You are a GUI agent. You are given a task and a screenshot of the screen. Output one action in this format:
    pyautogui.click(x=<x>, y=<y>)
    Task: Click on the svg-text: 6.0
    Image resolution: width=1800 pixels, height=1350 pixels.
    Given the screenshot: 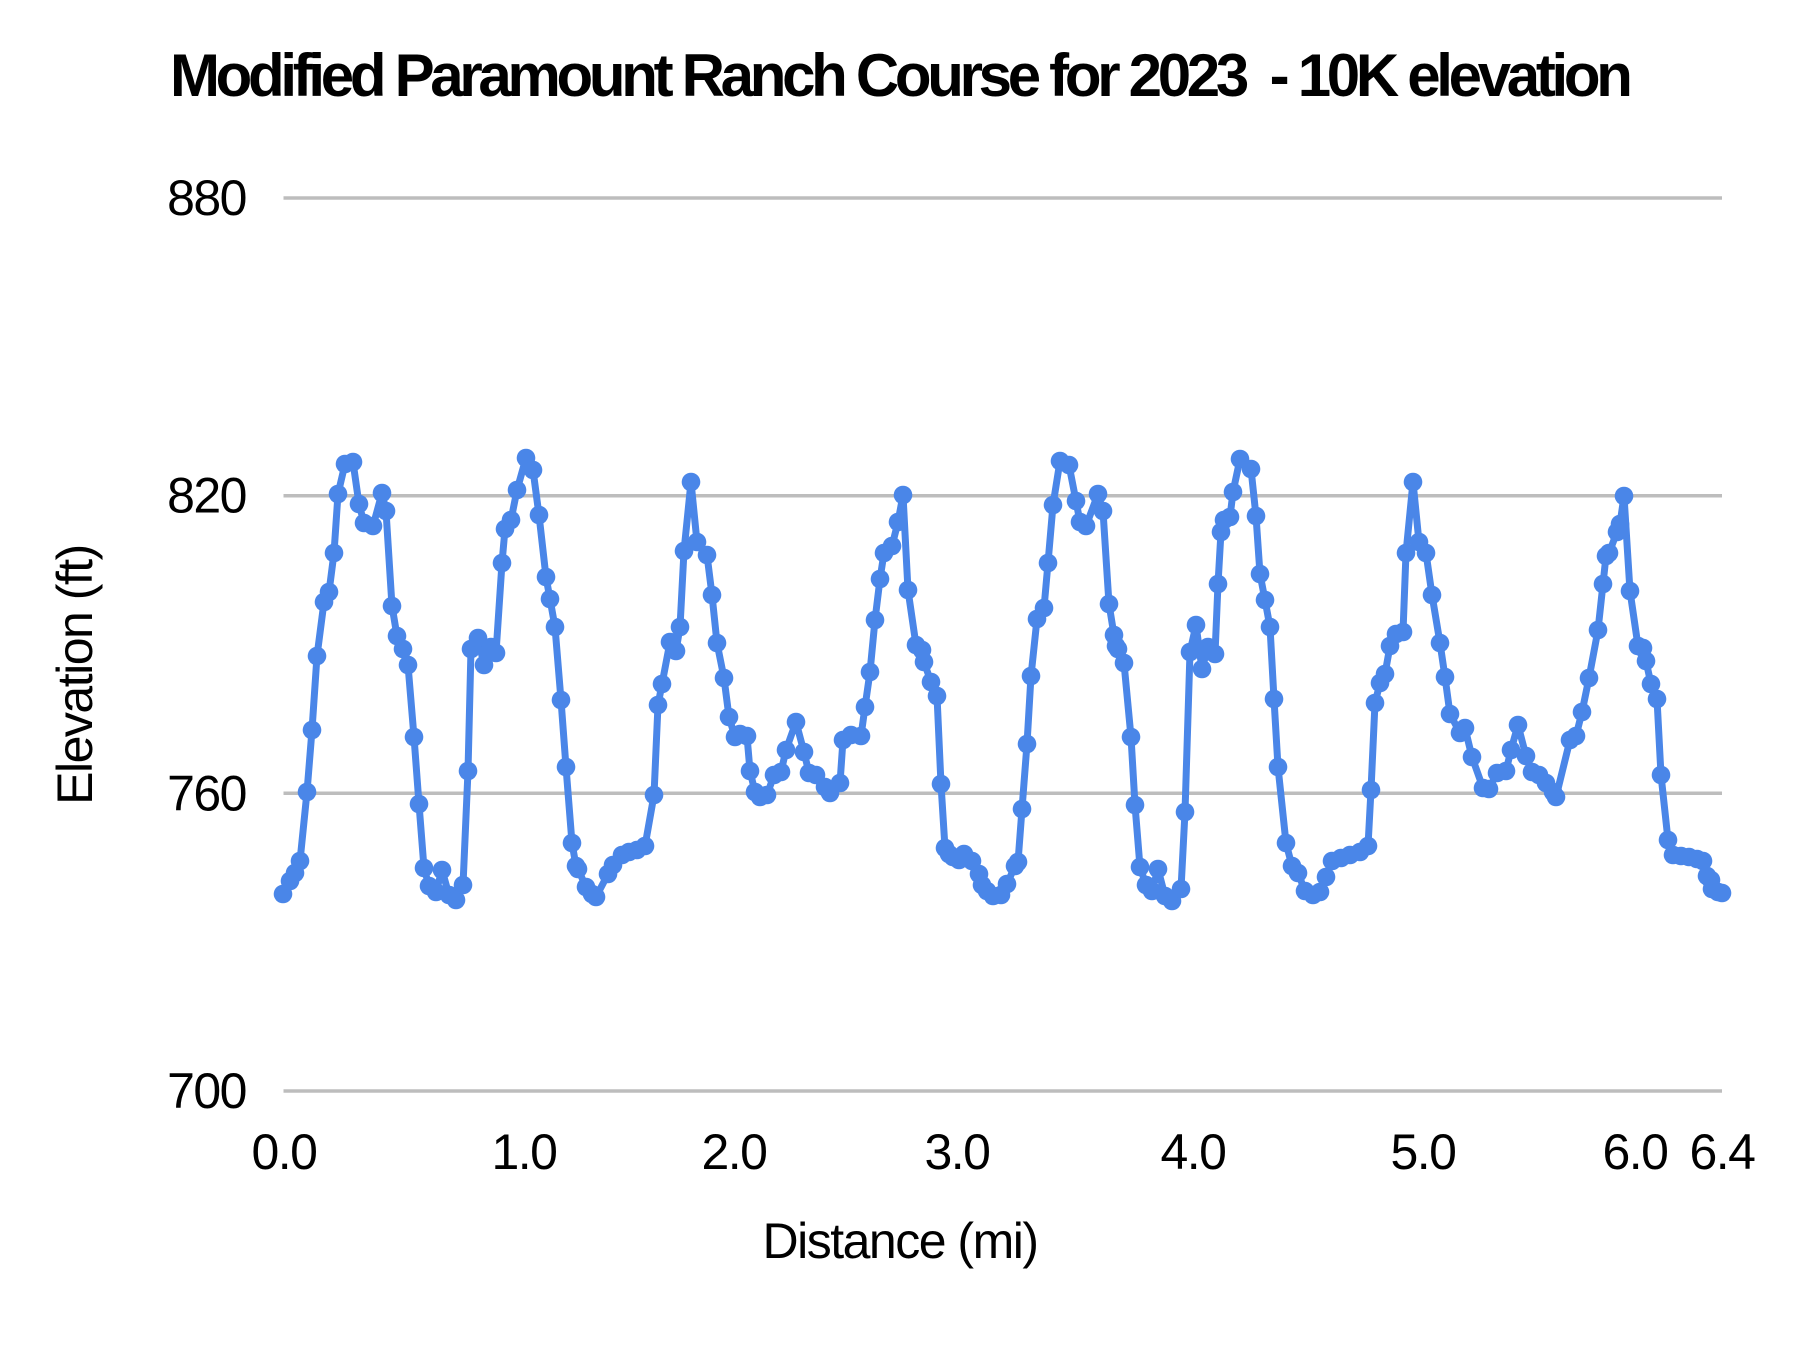 What is the action you would take?
    pyautogui.click(x=1634, y=1152)
    